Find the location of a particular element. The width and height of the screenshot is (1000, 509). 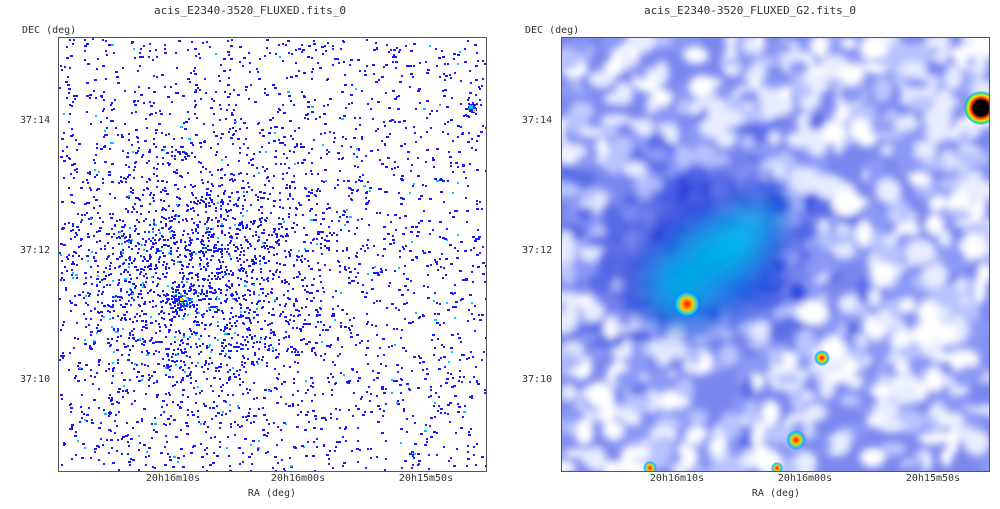

right-panel-title: acis_E2340-3520_FLUXED_G2.fits_0 is located at coordinates (750, 10).